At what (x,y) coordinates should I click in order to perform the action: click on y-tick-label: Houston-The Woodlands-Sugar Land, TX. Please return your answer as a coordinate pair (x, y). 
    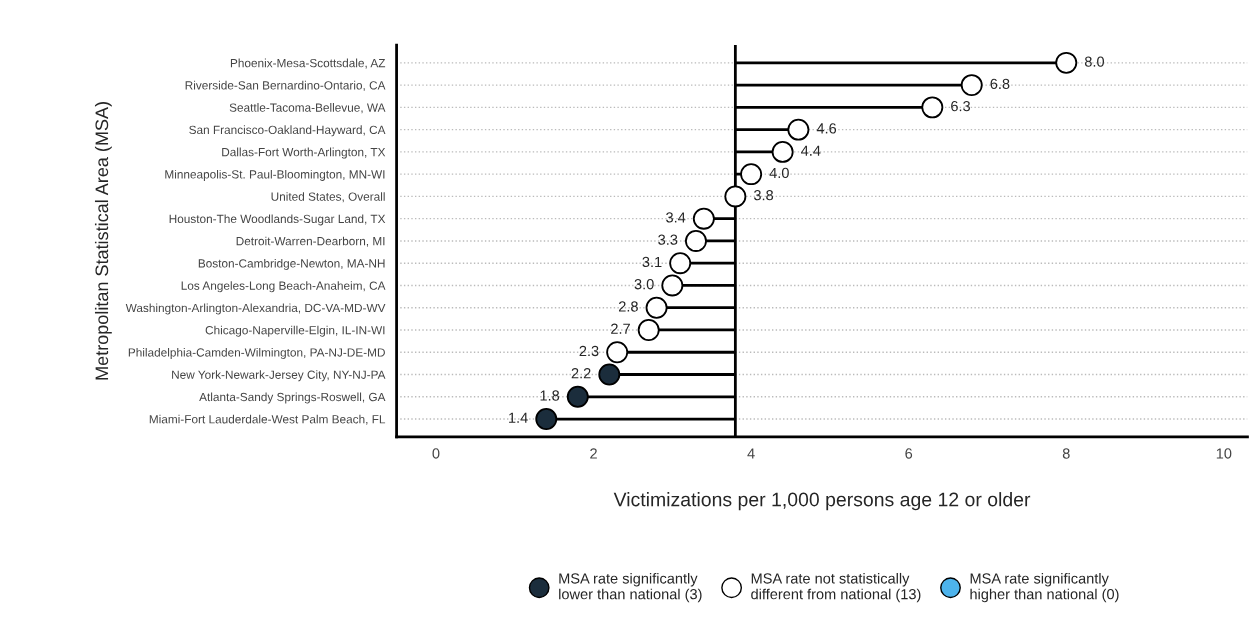
    Looking at the image, I should click on (277, 220).